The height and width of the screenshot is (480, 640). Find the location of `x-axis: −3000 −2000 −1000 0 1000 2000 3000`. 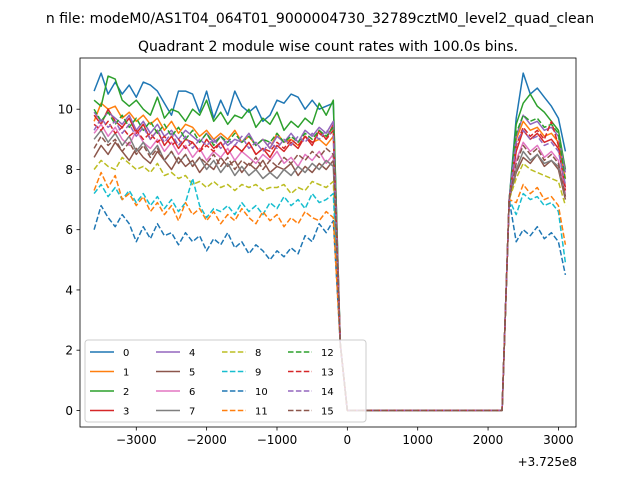

x-axis: −3000 −2000 −1000 0 1000 2000 3000 is located at coordinates (345, 437).